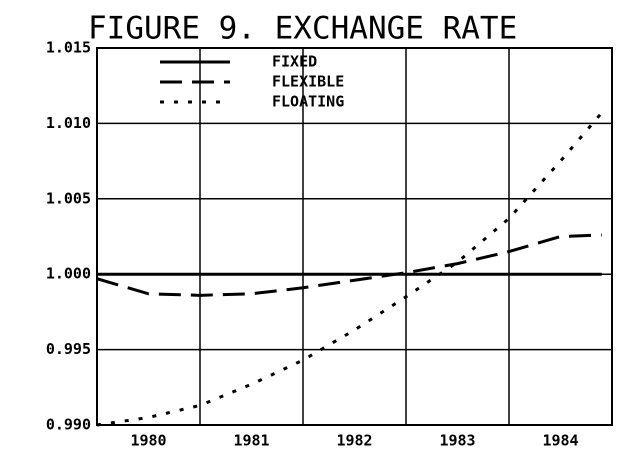 The height and width of the screenshot is (453, 619). Describe the element at coordinates (354, 441) in the screenshot. I see `x-tick-label: 1982` at that location.